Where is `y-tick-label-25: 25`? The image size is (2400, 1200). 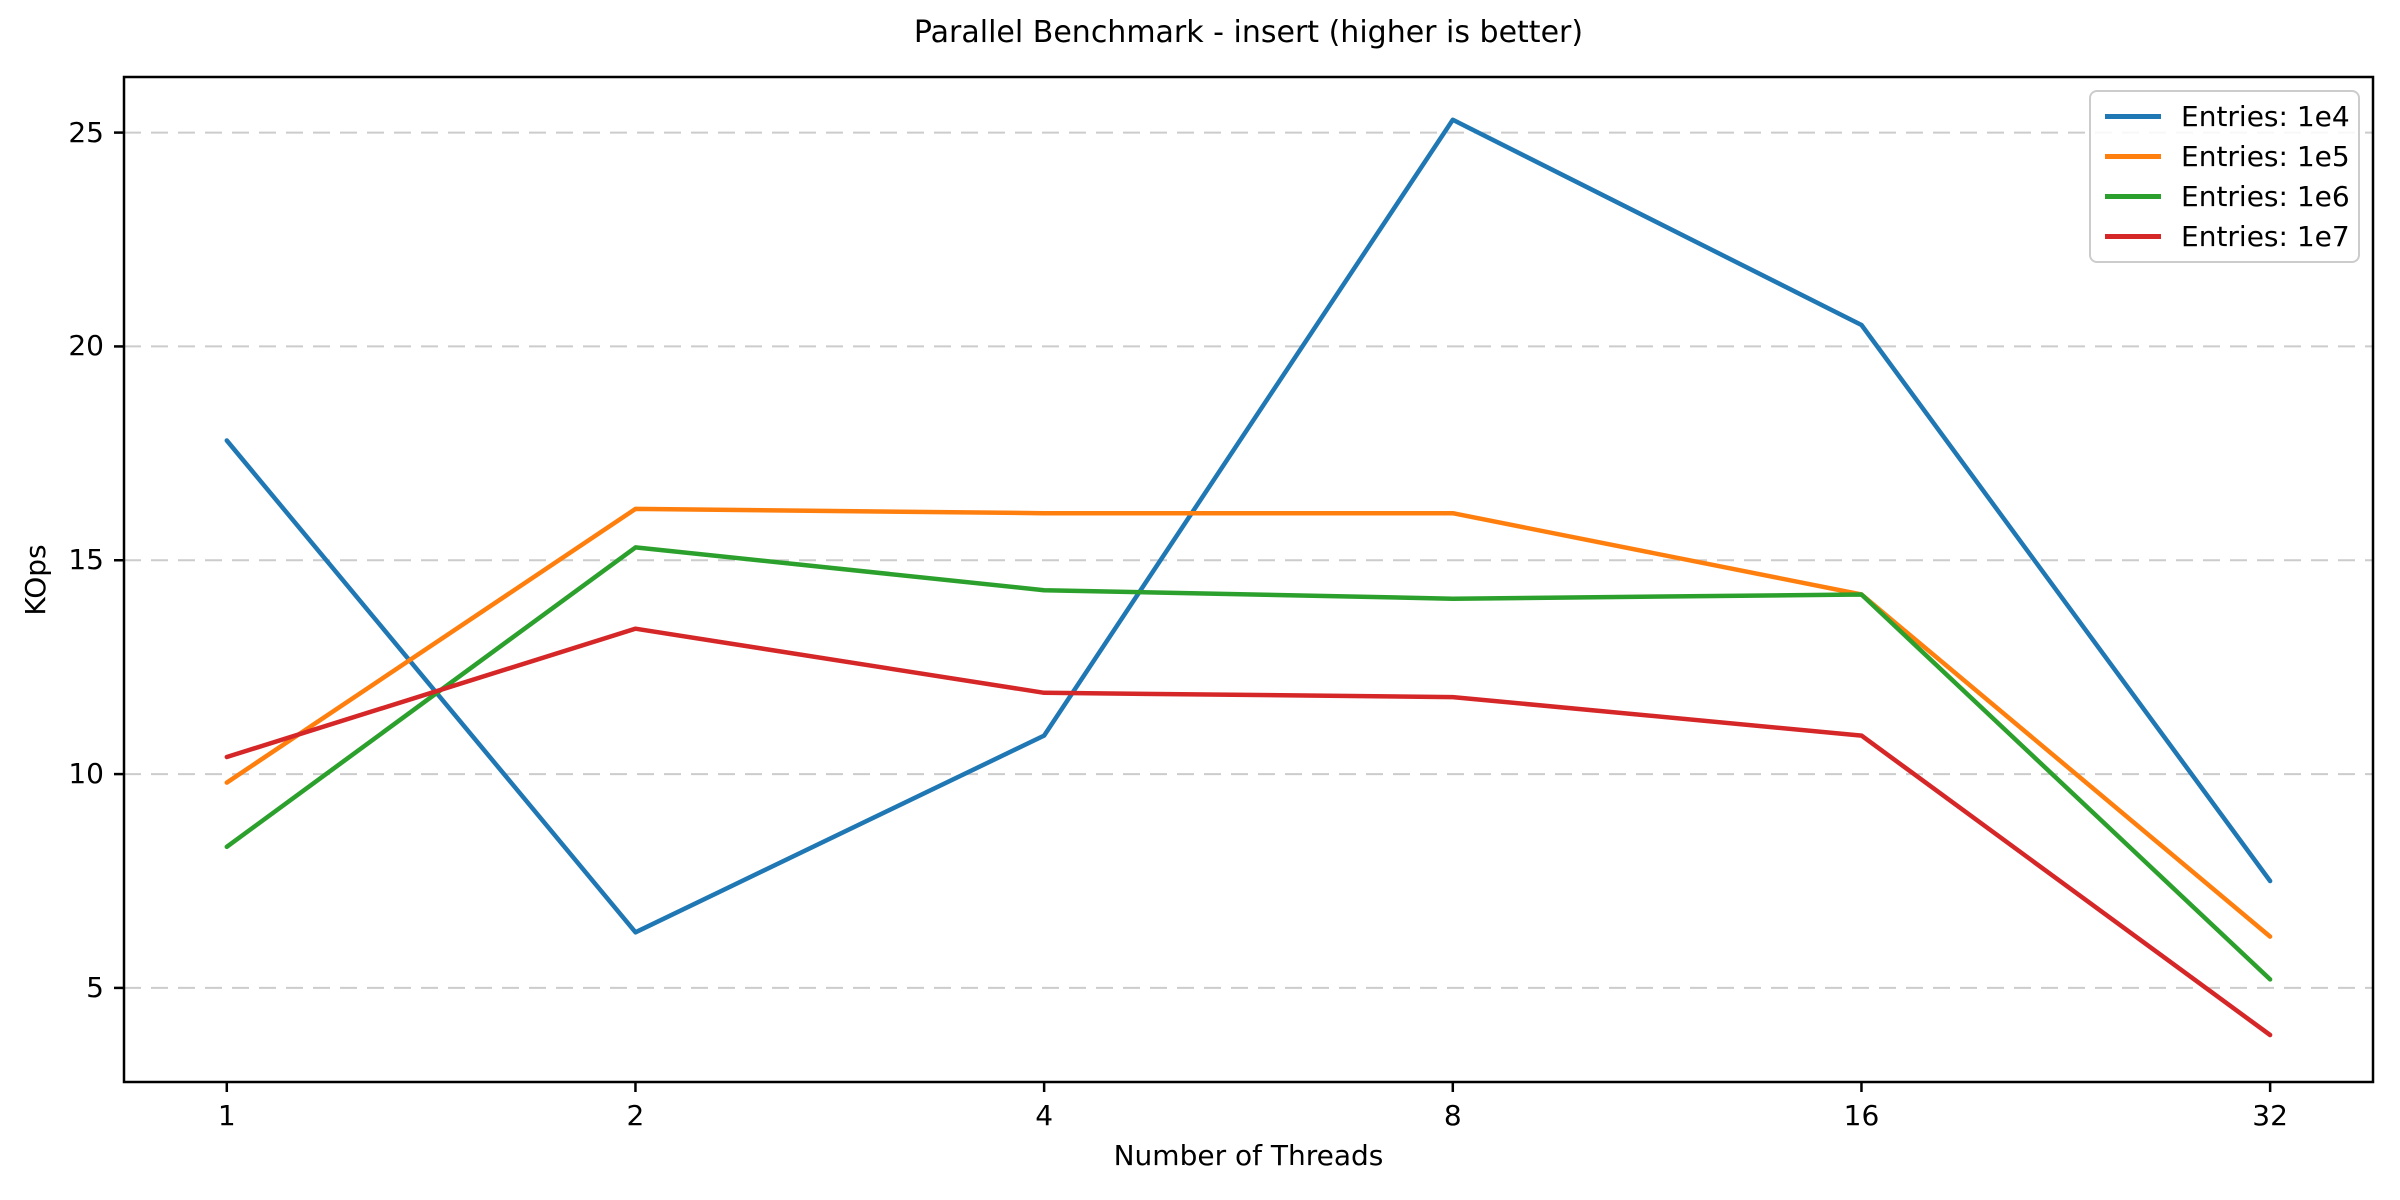 y-tick-label-25: 25 is located at coordinates (86, 132).